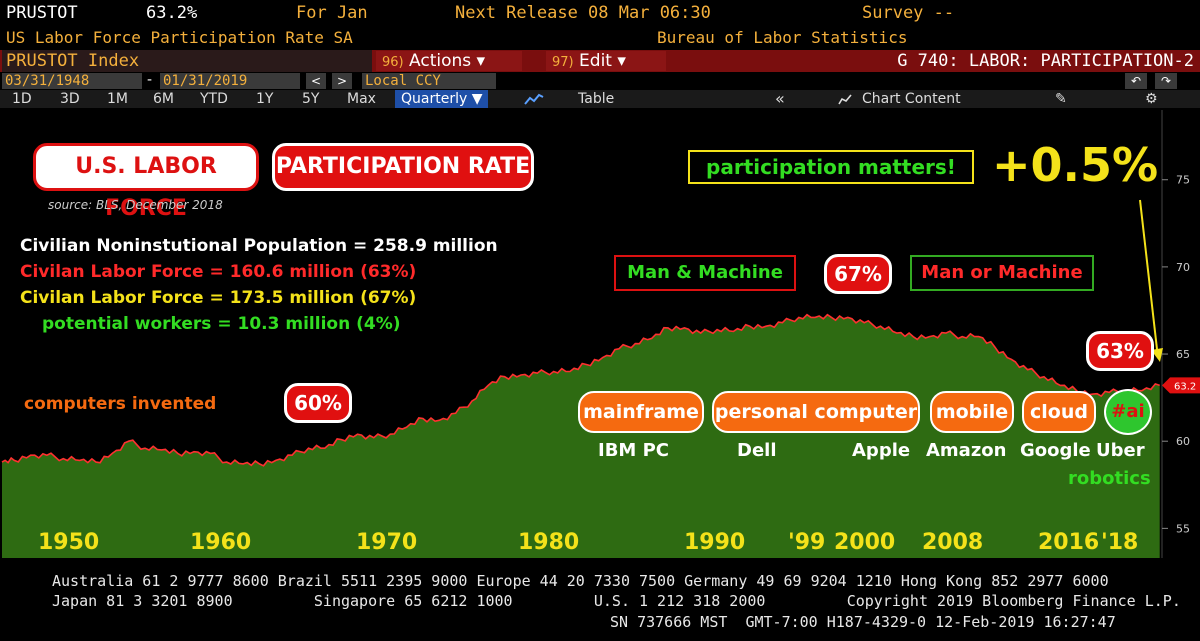 This screenshot has width=1200, height=641. Describe the element at coordinates (705, 273) in the screenshot. I see `man-and-machine-label: Man & Machine` at that location.